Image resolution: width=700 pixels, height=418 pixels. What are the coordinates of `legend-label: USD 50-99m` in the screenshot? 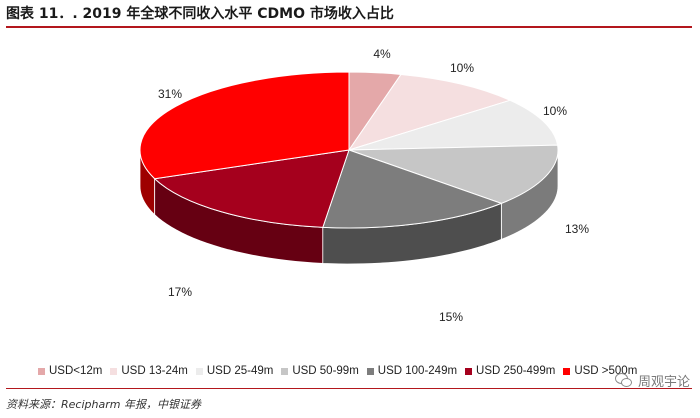 It's located at (325, 371).